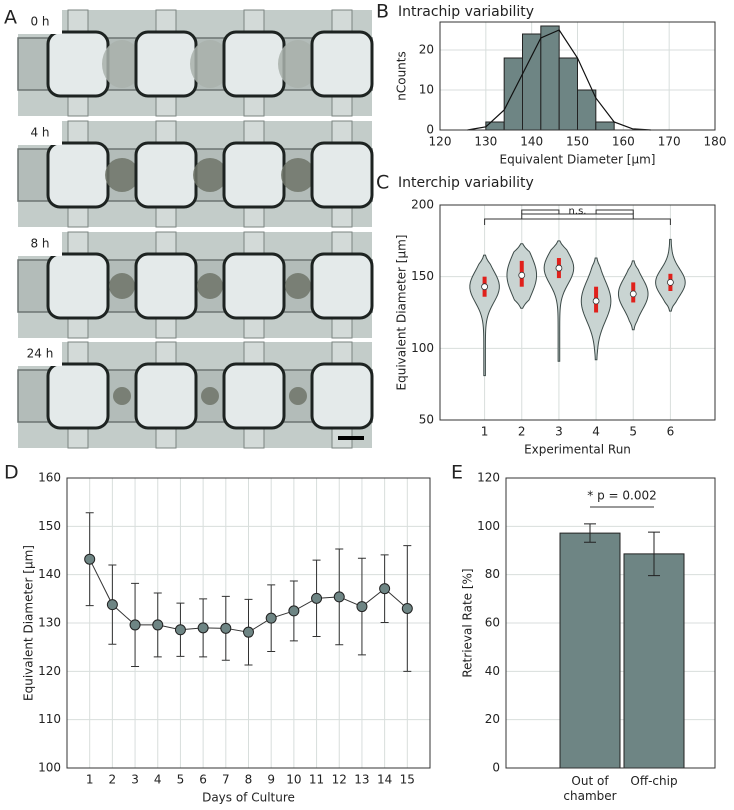 Image resolution: width=734 pixels, height=810 pixels. Describe the element at coordinates (466, 12) in the screenshot. I see `chart-title: Intrachip variability` at that location.